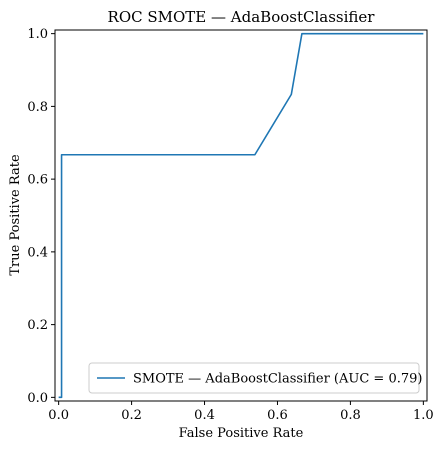 This screenshot has width=440, height=449. I want to click on legend: SMOTE — AdaBoostClassifier (AUC = 0.79), so click(255, 378).